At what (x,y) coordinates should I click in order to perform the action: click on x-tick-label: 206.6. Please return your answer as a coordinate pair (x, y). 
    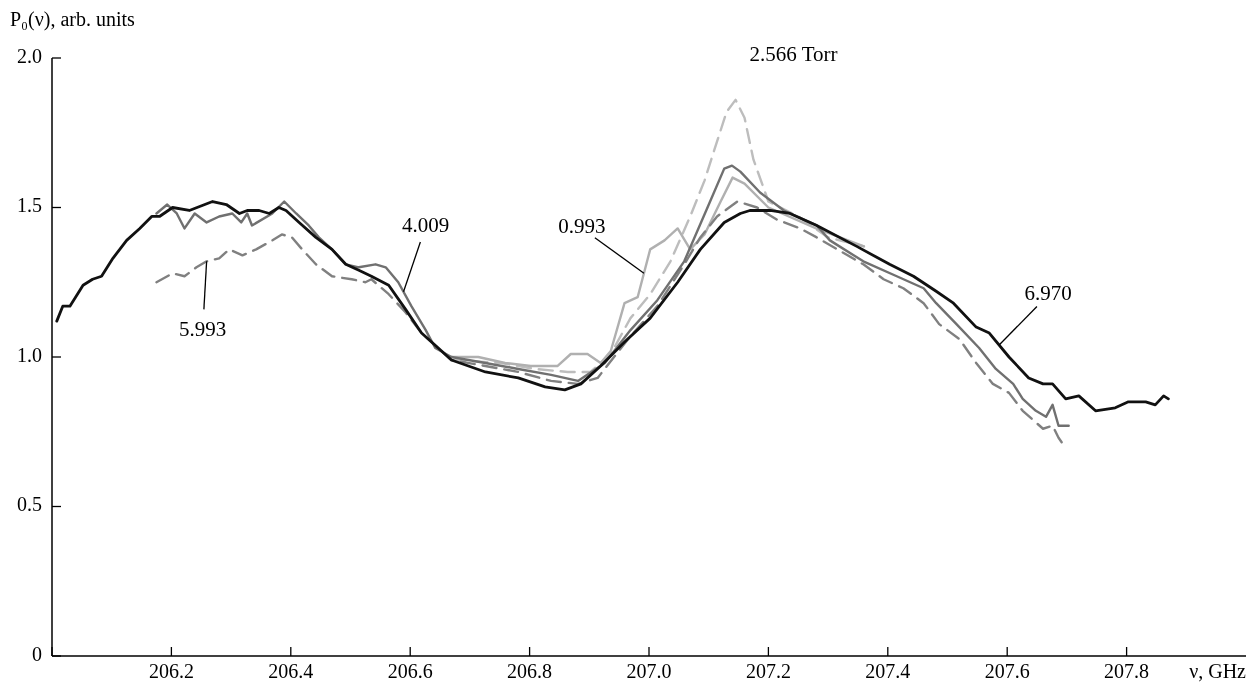
    Looking at the image, I should click on (410, 671).